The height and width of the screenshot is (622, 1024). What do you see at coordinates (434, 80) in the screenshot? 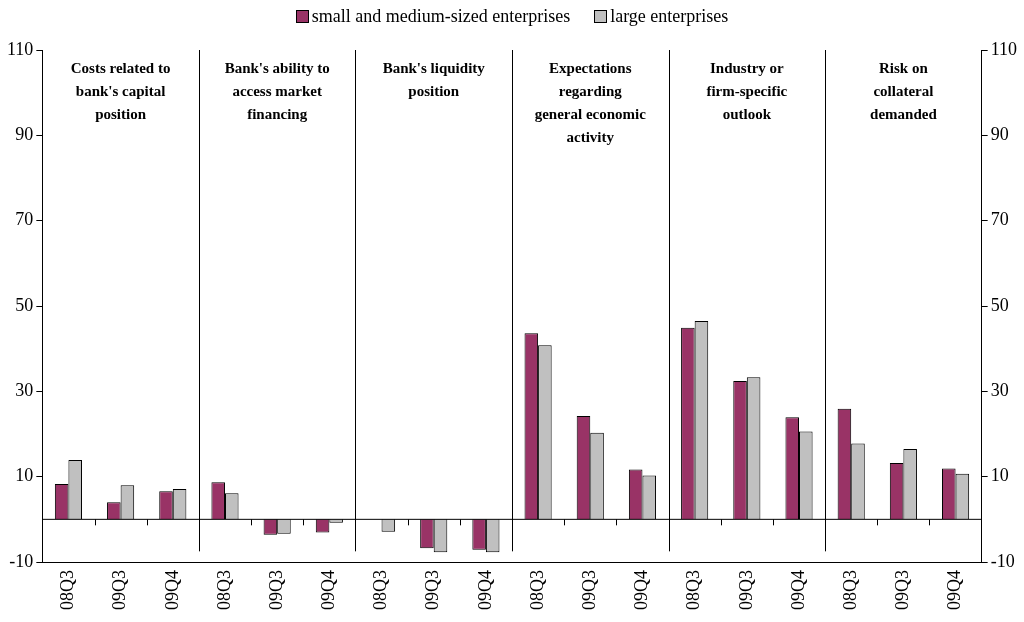
I see `annotation: Bank's liquidity position` at bounding box center [434, 80].